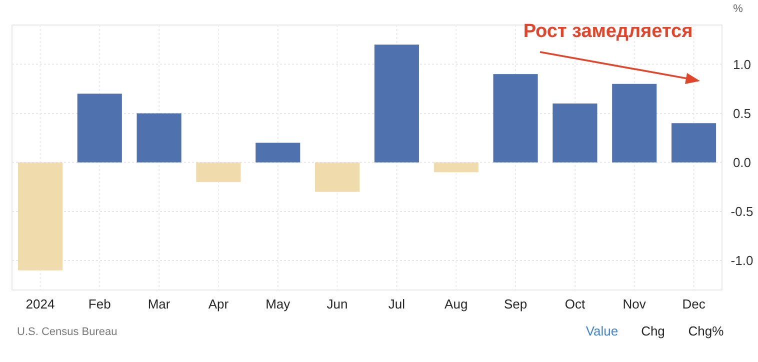  Describe the element at coordinates (397, 304) in the screenshot. I see `x-tick-label: Jul` at that location.